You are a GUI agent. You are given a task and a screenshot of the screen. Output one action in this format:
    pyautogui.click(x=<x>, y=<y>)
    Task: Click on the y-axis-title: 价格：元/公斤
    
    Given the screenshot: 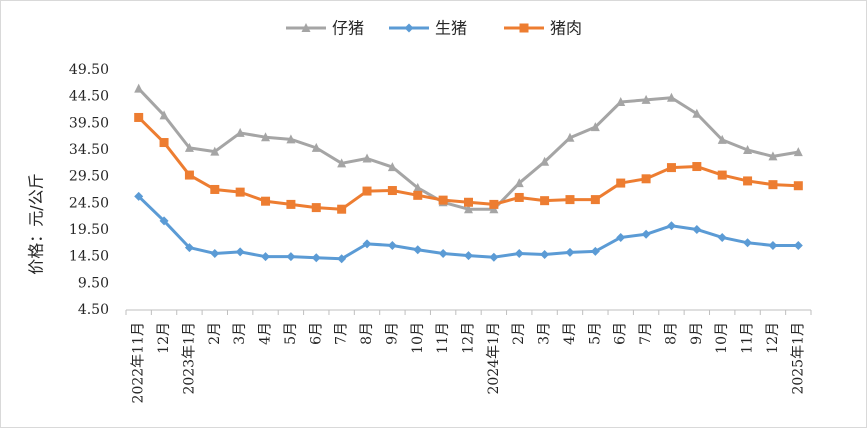 What is the action you would take?
    pyautogui.click(x=36, y=223)
    